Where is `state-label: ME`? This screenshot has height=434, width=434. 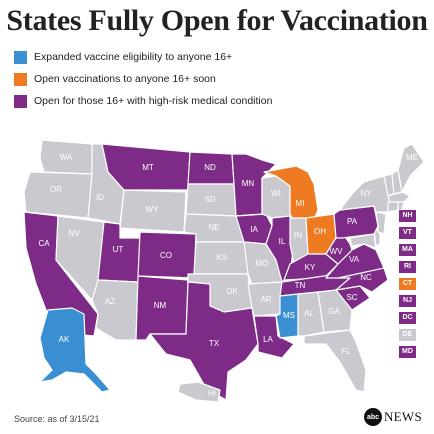
state-label: ME is located at coordinates (412, 157).